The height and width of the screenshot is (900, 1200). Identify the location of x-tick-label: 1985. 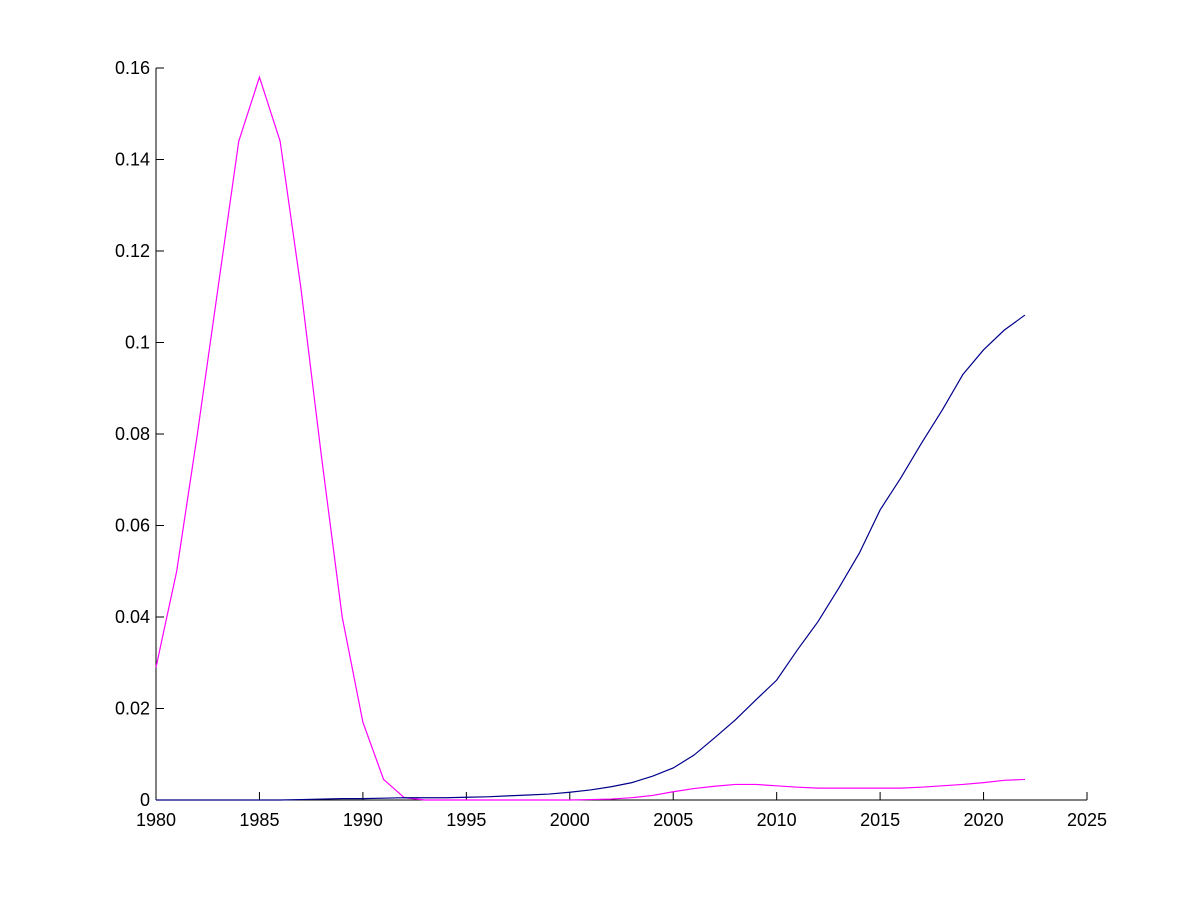
(259, 820).